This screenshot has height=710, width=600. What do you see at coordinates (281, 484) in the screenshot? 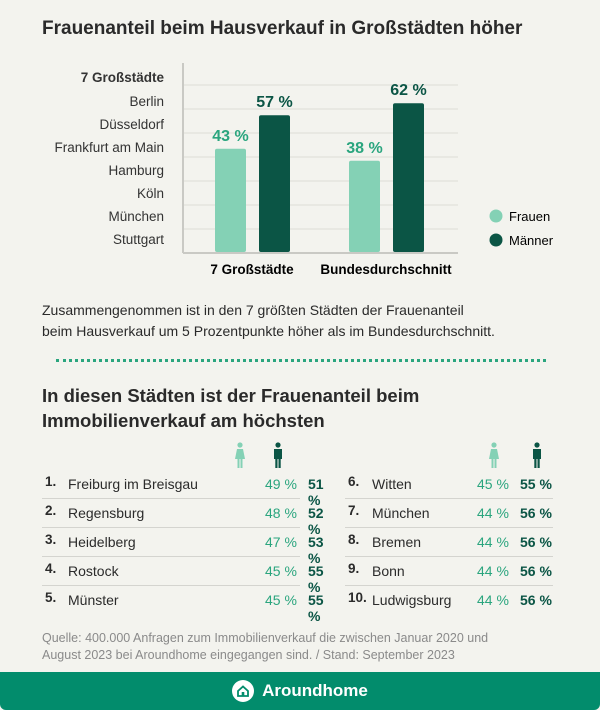
I see `women-share: 49 %` at bounding box center [281, 484].